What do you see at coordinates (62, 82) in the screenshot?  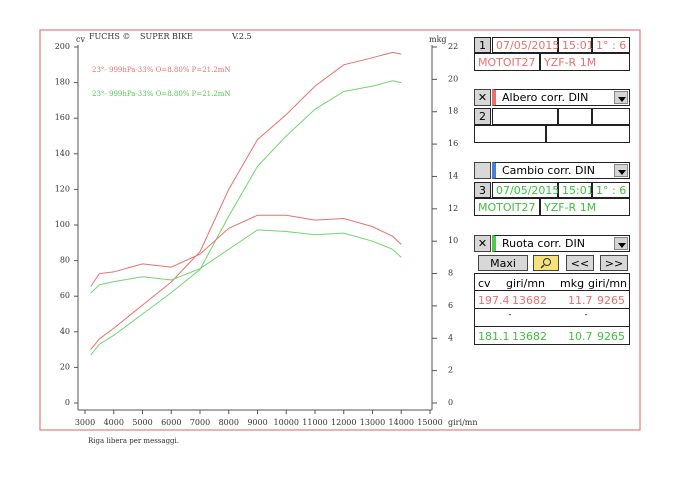 I see `y-tick-label: 180` at bounding box center [62, 82].